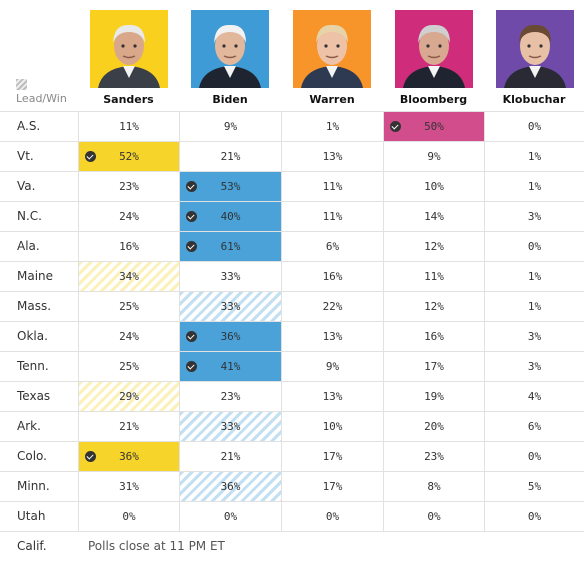 The height and width of the screenshot is (561, 584). What do you see at coordinates (41, 98) in the screenshot?
I see `legend-label: Lead/Win` at bounding box center [41, 98].